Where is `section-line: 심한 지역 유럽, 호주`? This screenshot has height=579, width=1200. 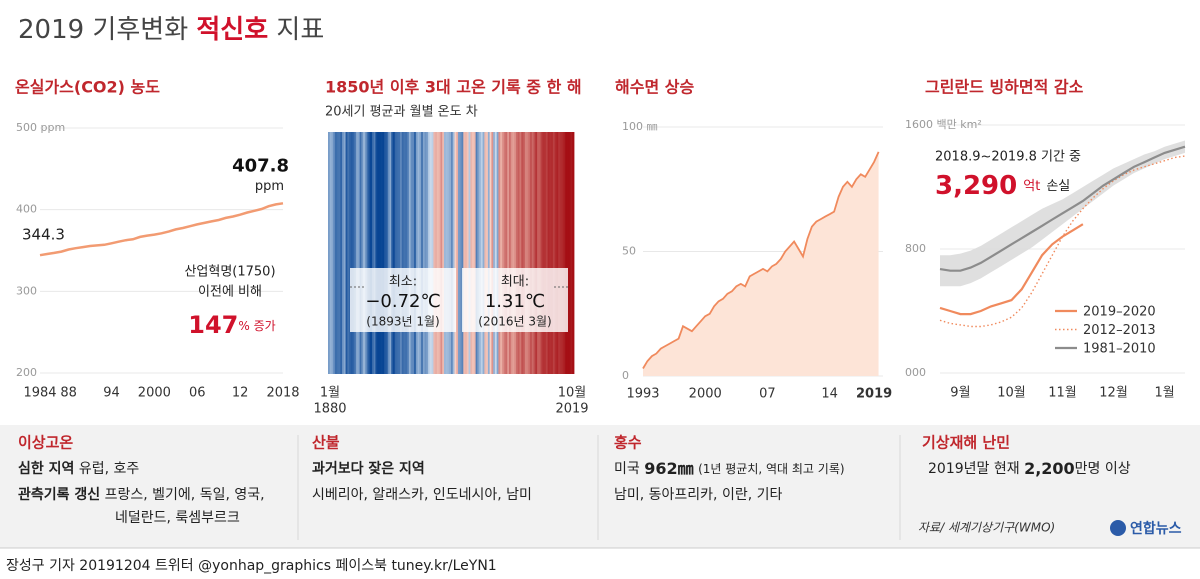
section-line: 심한 지역 유럽, 호주 is located at coordinates (78, 468).